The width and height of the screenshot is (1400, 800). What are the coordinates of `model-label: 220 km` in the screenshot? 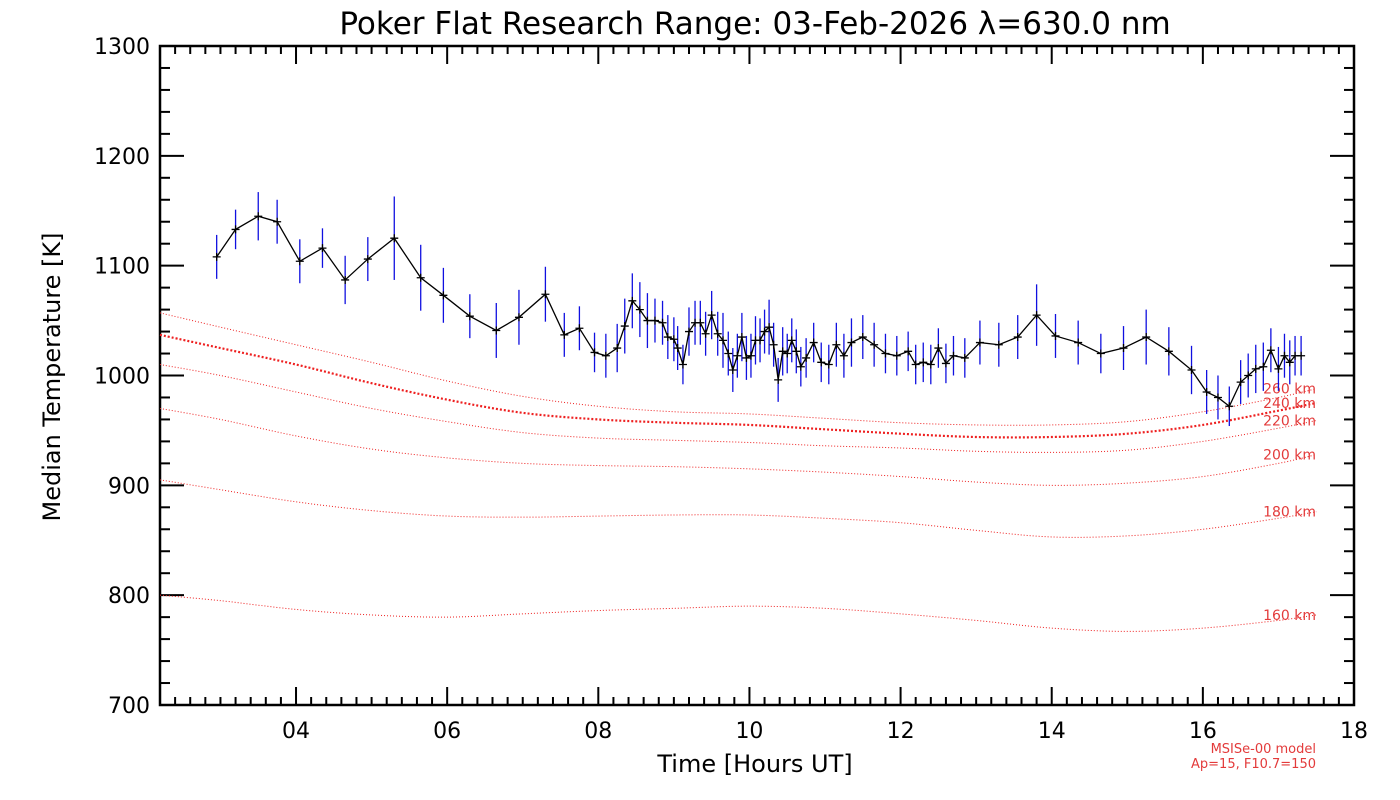 It's located at (1289, 422).